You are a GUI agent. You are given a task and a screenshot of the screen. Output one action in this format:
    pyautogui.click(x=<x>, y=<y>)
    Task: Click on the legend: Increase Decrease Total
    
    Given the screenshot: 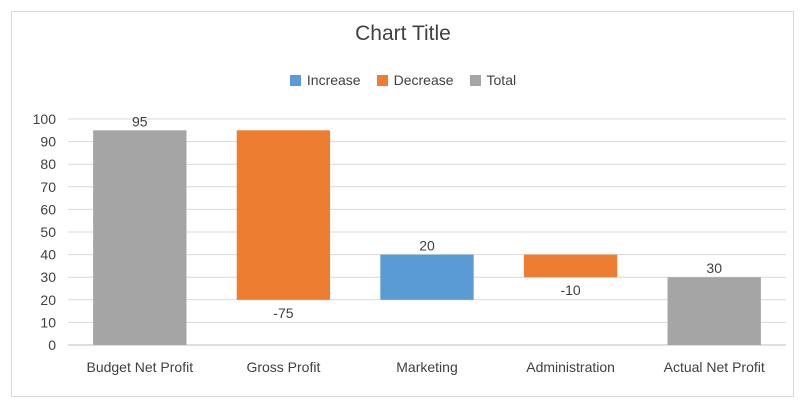 What is the action you would take?
    pyautogui.click(x=403, y=80)
    